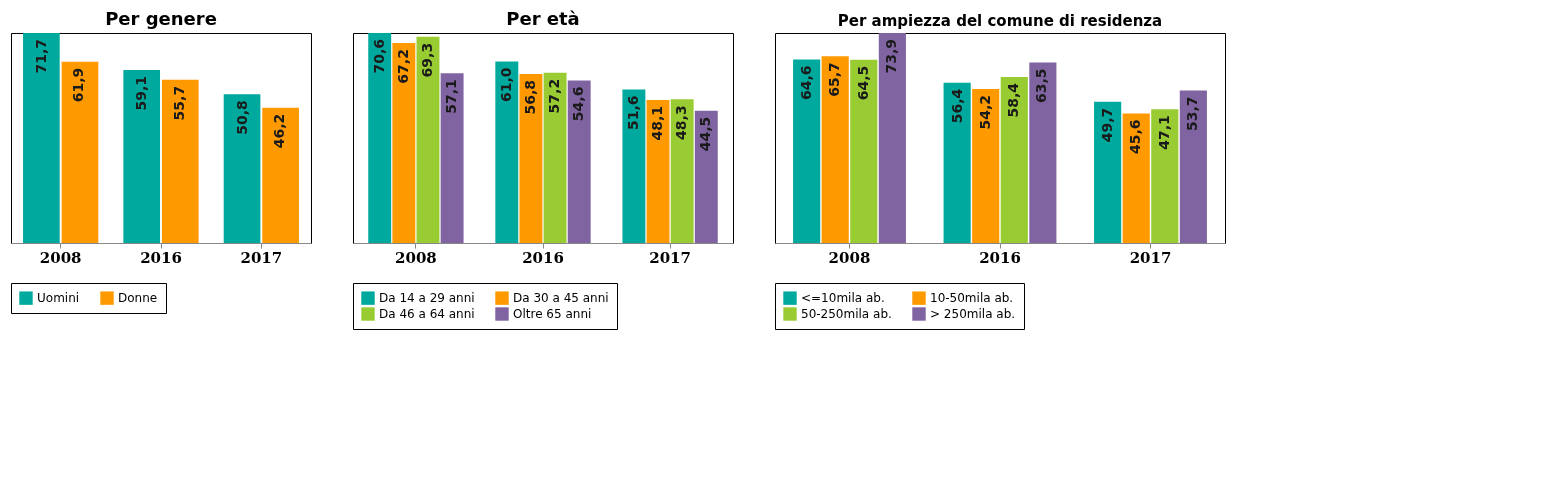 The height and width of the screenshot is (498, 1551). Describe the element at coordinates (862, 83) in the screenshot. I see `data-label: 64,5` at that location.